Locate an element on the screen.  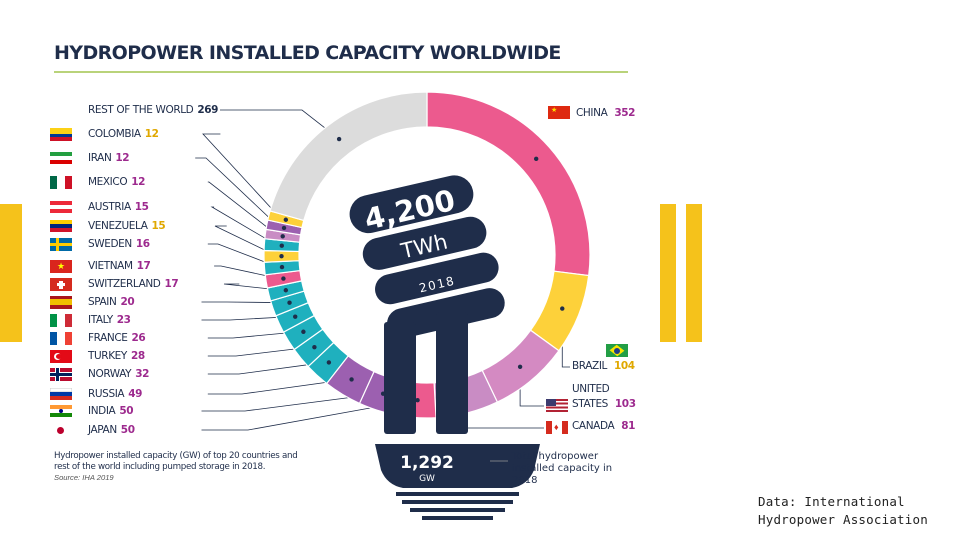
russia-flag is located at coordinates (61, 394).